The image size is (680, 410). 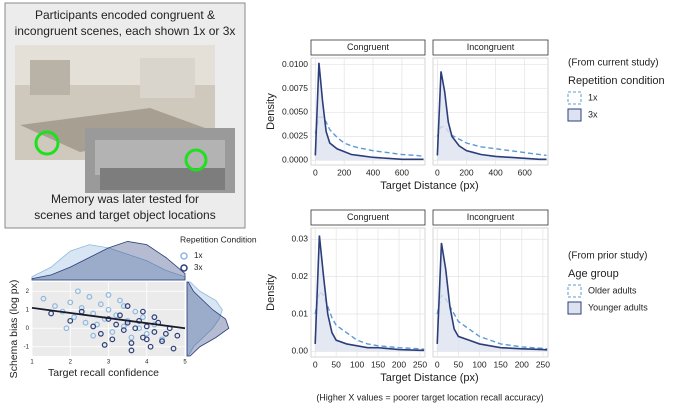 What do you see at coordinates (125, 15) in the screenshot?
I see `panel-text: Participants encoded congruent &` at bounding box center [125, 15].